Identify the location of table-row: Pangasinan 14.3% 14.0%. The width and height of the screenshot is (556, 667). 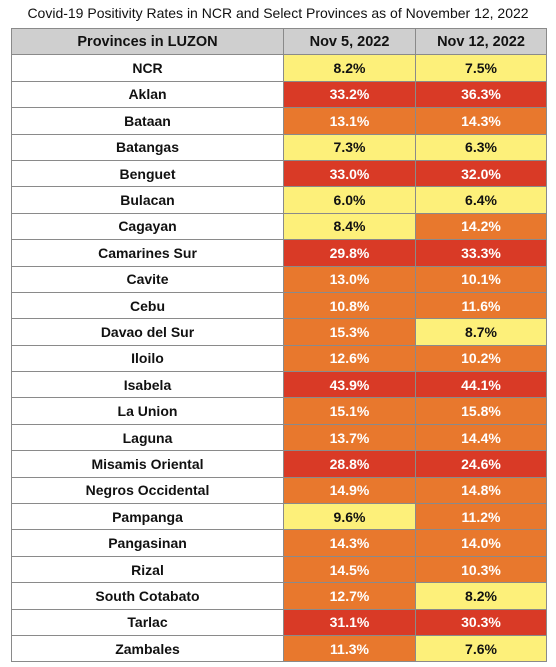
(279, 543).